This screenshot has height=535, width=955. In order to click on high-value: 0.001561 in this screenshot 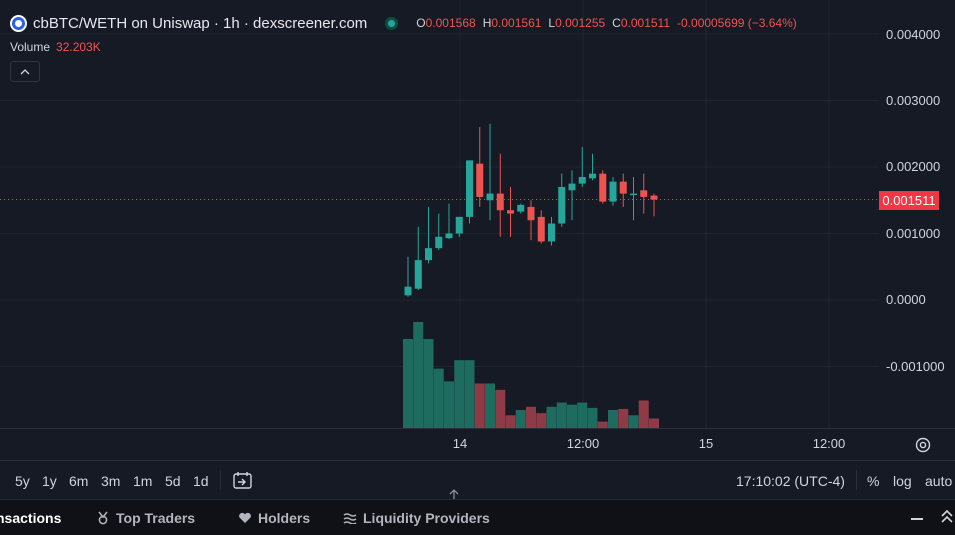, I will do `click(516, 23)`.